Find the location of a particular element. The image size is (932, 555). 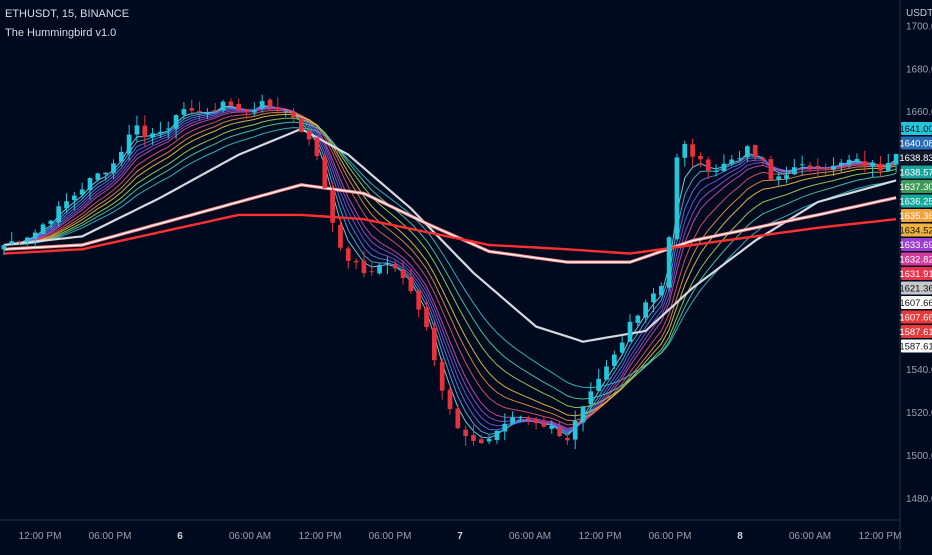

price-tick-label: 1500.00 is located at coordinates (919, 456).